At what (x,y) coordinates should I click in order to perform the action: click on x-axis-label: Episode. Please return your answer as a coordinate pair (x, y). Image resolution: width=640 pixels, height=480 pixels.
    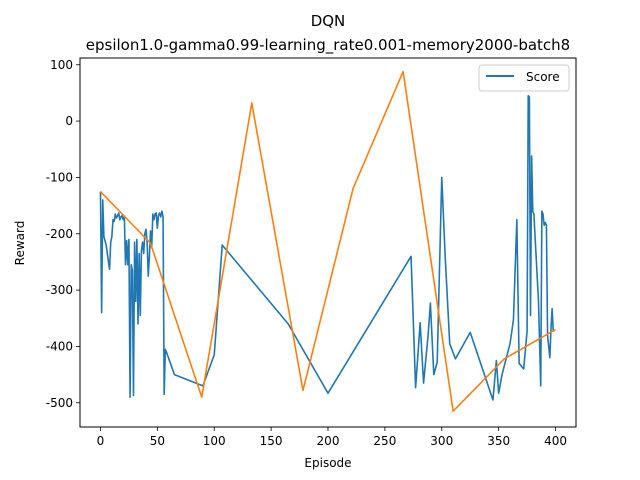
    Looking at the image, I should click on (327, 463).